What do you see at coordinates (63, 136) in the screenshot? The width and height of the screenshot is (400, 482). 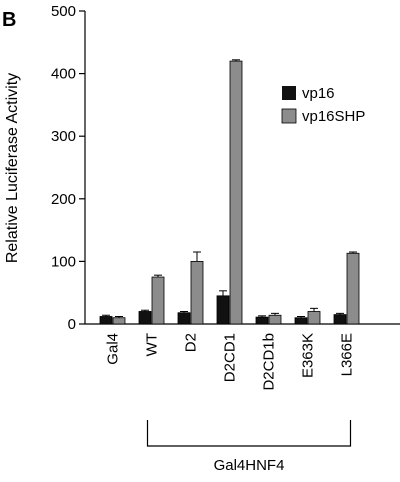 I see `y-tick-label: 300` at bounding box center [63, 136].